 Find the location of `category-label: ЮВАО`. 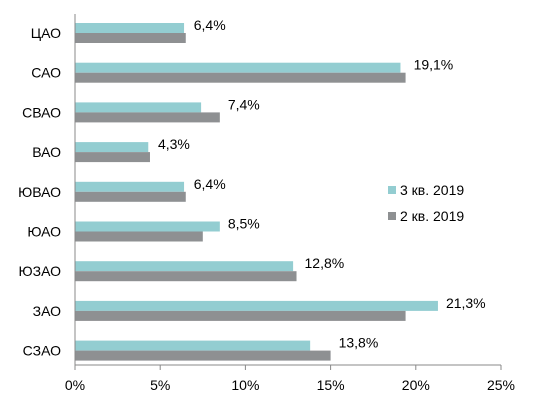

category-label: ЮВАО is located at coordinates (39, 192).